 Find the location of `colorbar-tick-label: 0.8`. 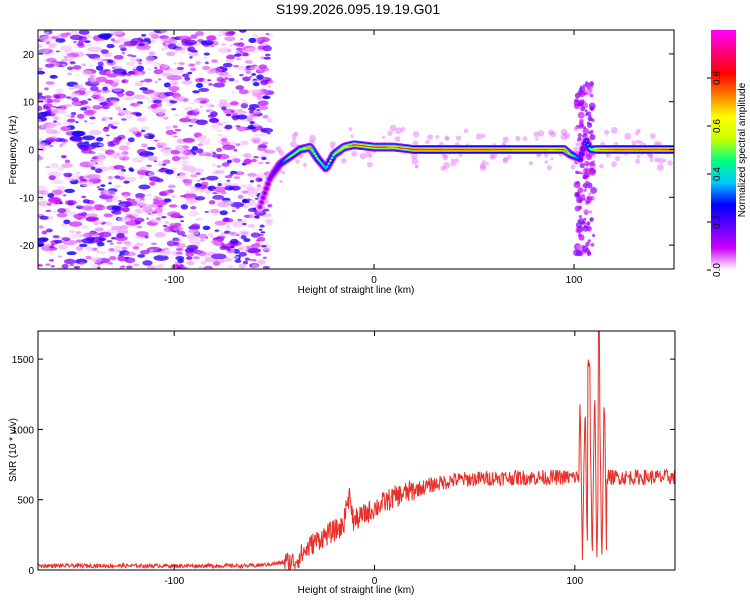

colorbar-tick-label: 0.8 is located at coordinates (717, 78).